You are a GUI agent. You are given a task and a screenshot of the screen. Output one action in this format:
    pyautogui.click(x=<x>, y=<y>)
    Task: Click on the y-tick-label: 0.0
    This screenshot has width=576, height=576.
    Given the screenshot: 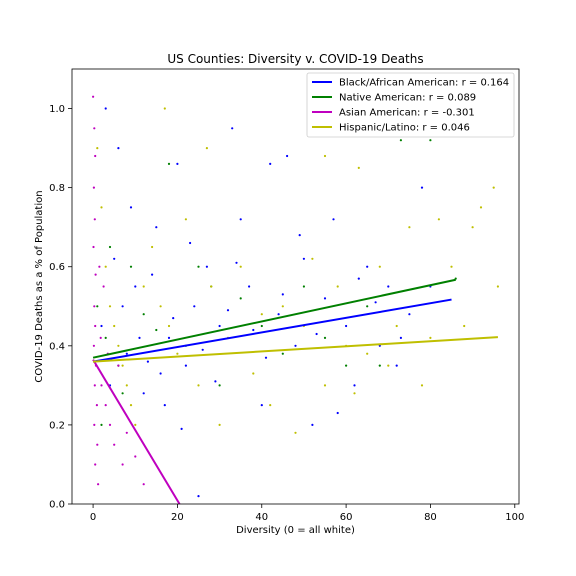 What is the action you would take?
    pyautogui.click(x=57, y=505)
    